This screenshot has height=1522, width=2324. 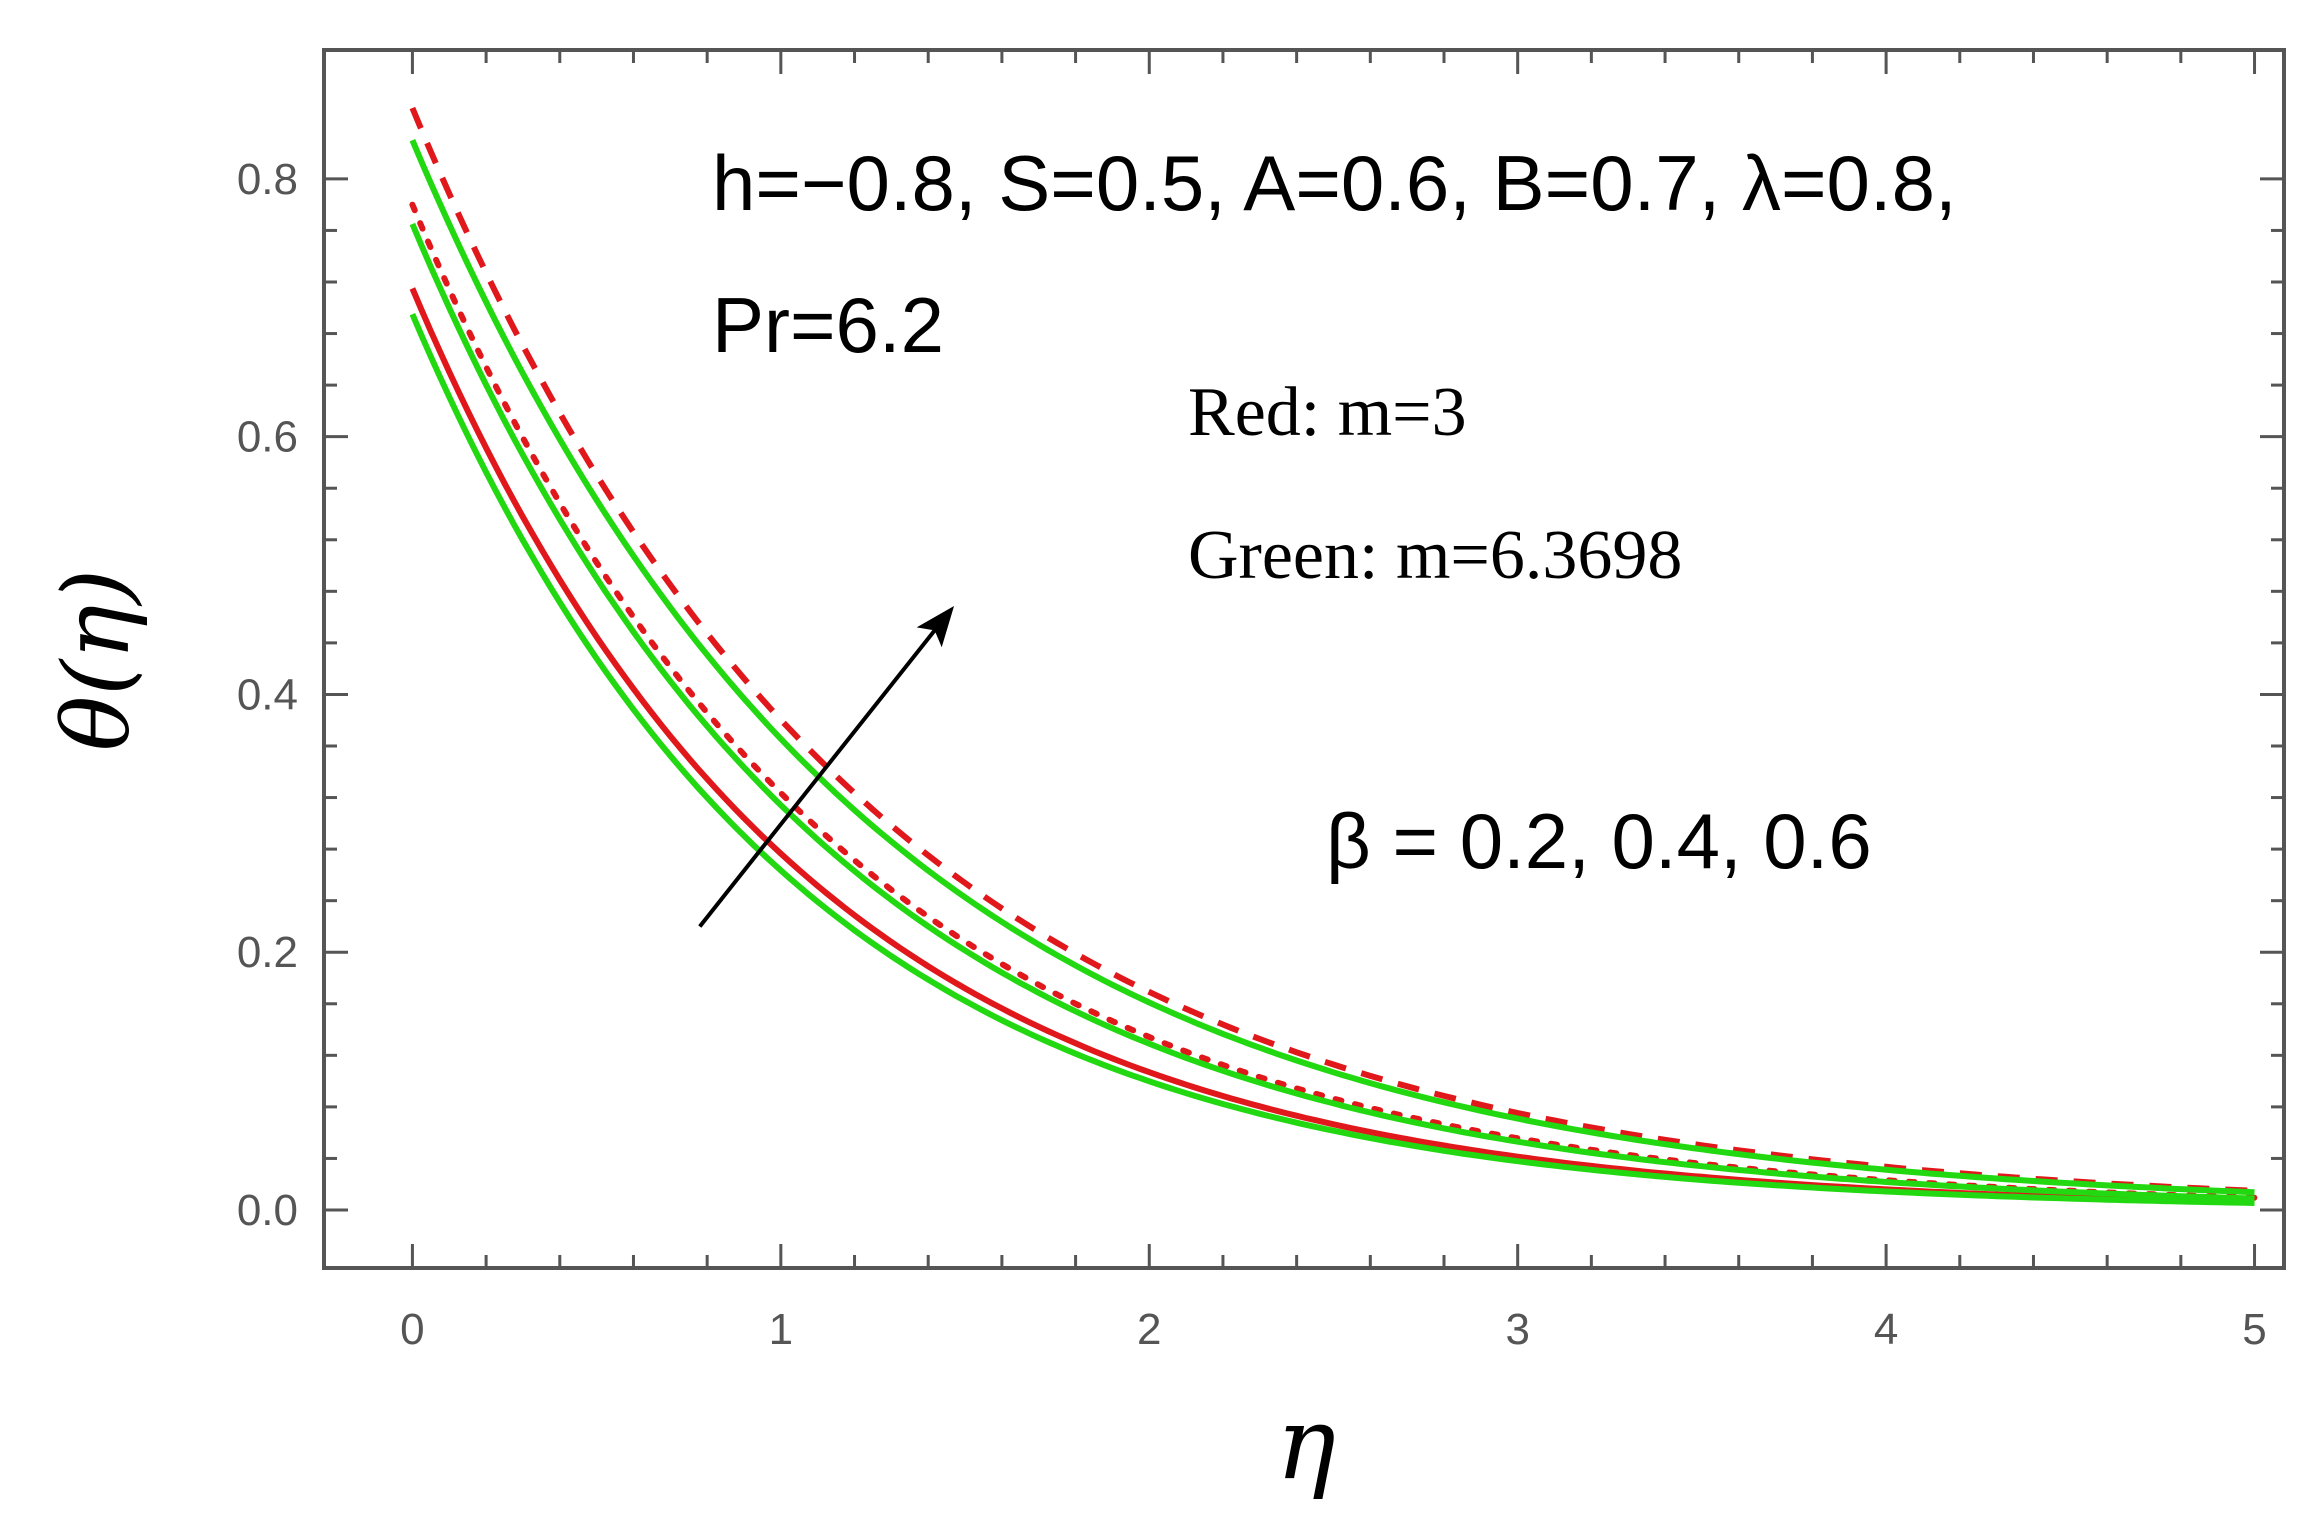 What do you see at coordinates (412, 1329) in the screenshot?
I see `x-tick-label: 0` at bounding box center [412, 1329].